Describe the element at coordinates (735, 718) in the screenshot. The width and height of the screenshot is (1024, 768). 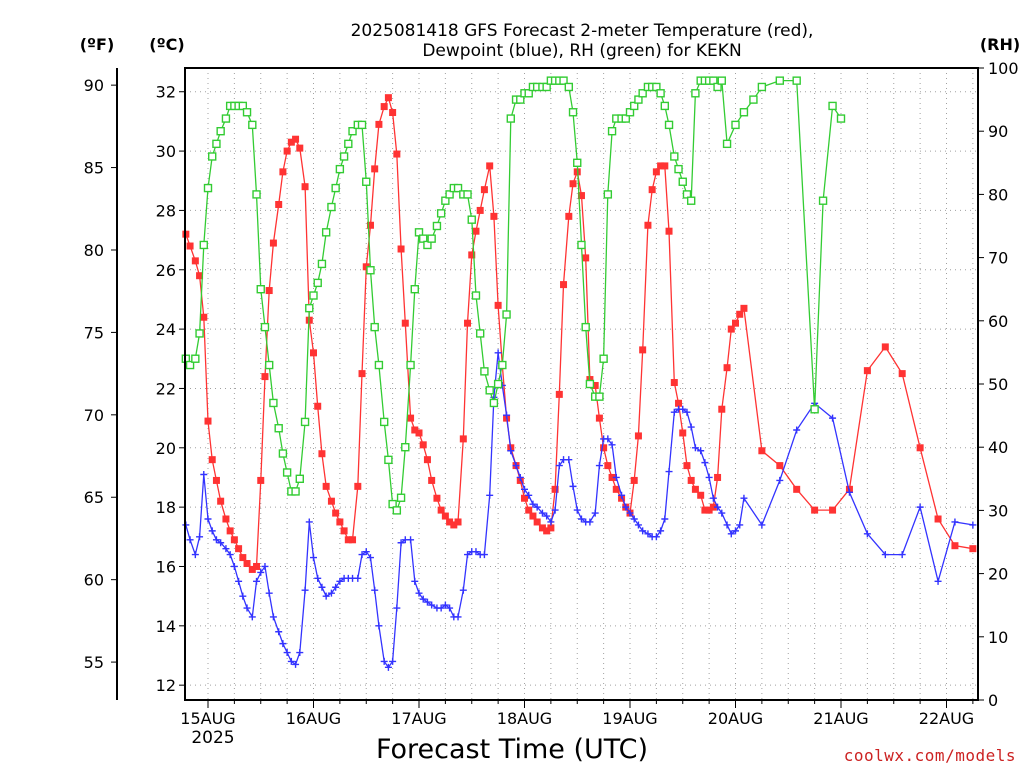
I see `x-tick-label: 20AUG` at that location.